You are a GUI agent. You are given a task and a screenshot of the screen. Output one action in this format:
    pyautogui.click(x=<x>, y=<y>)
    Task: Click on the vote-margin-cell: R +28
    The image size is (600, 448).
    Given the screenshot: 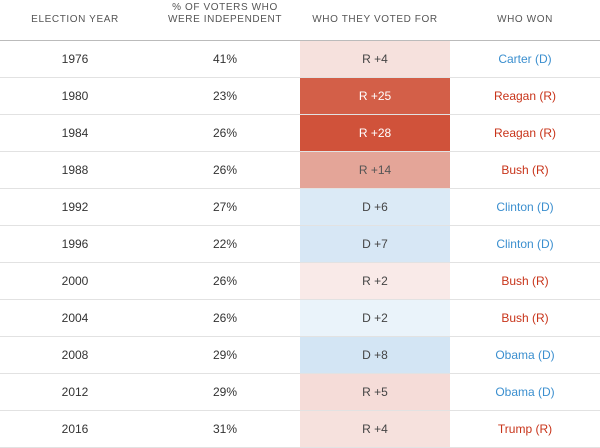 What is the action you would take?
    pyautogui.click(x=375, y=133)
    